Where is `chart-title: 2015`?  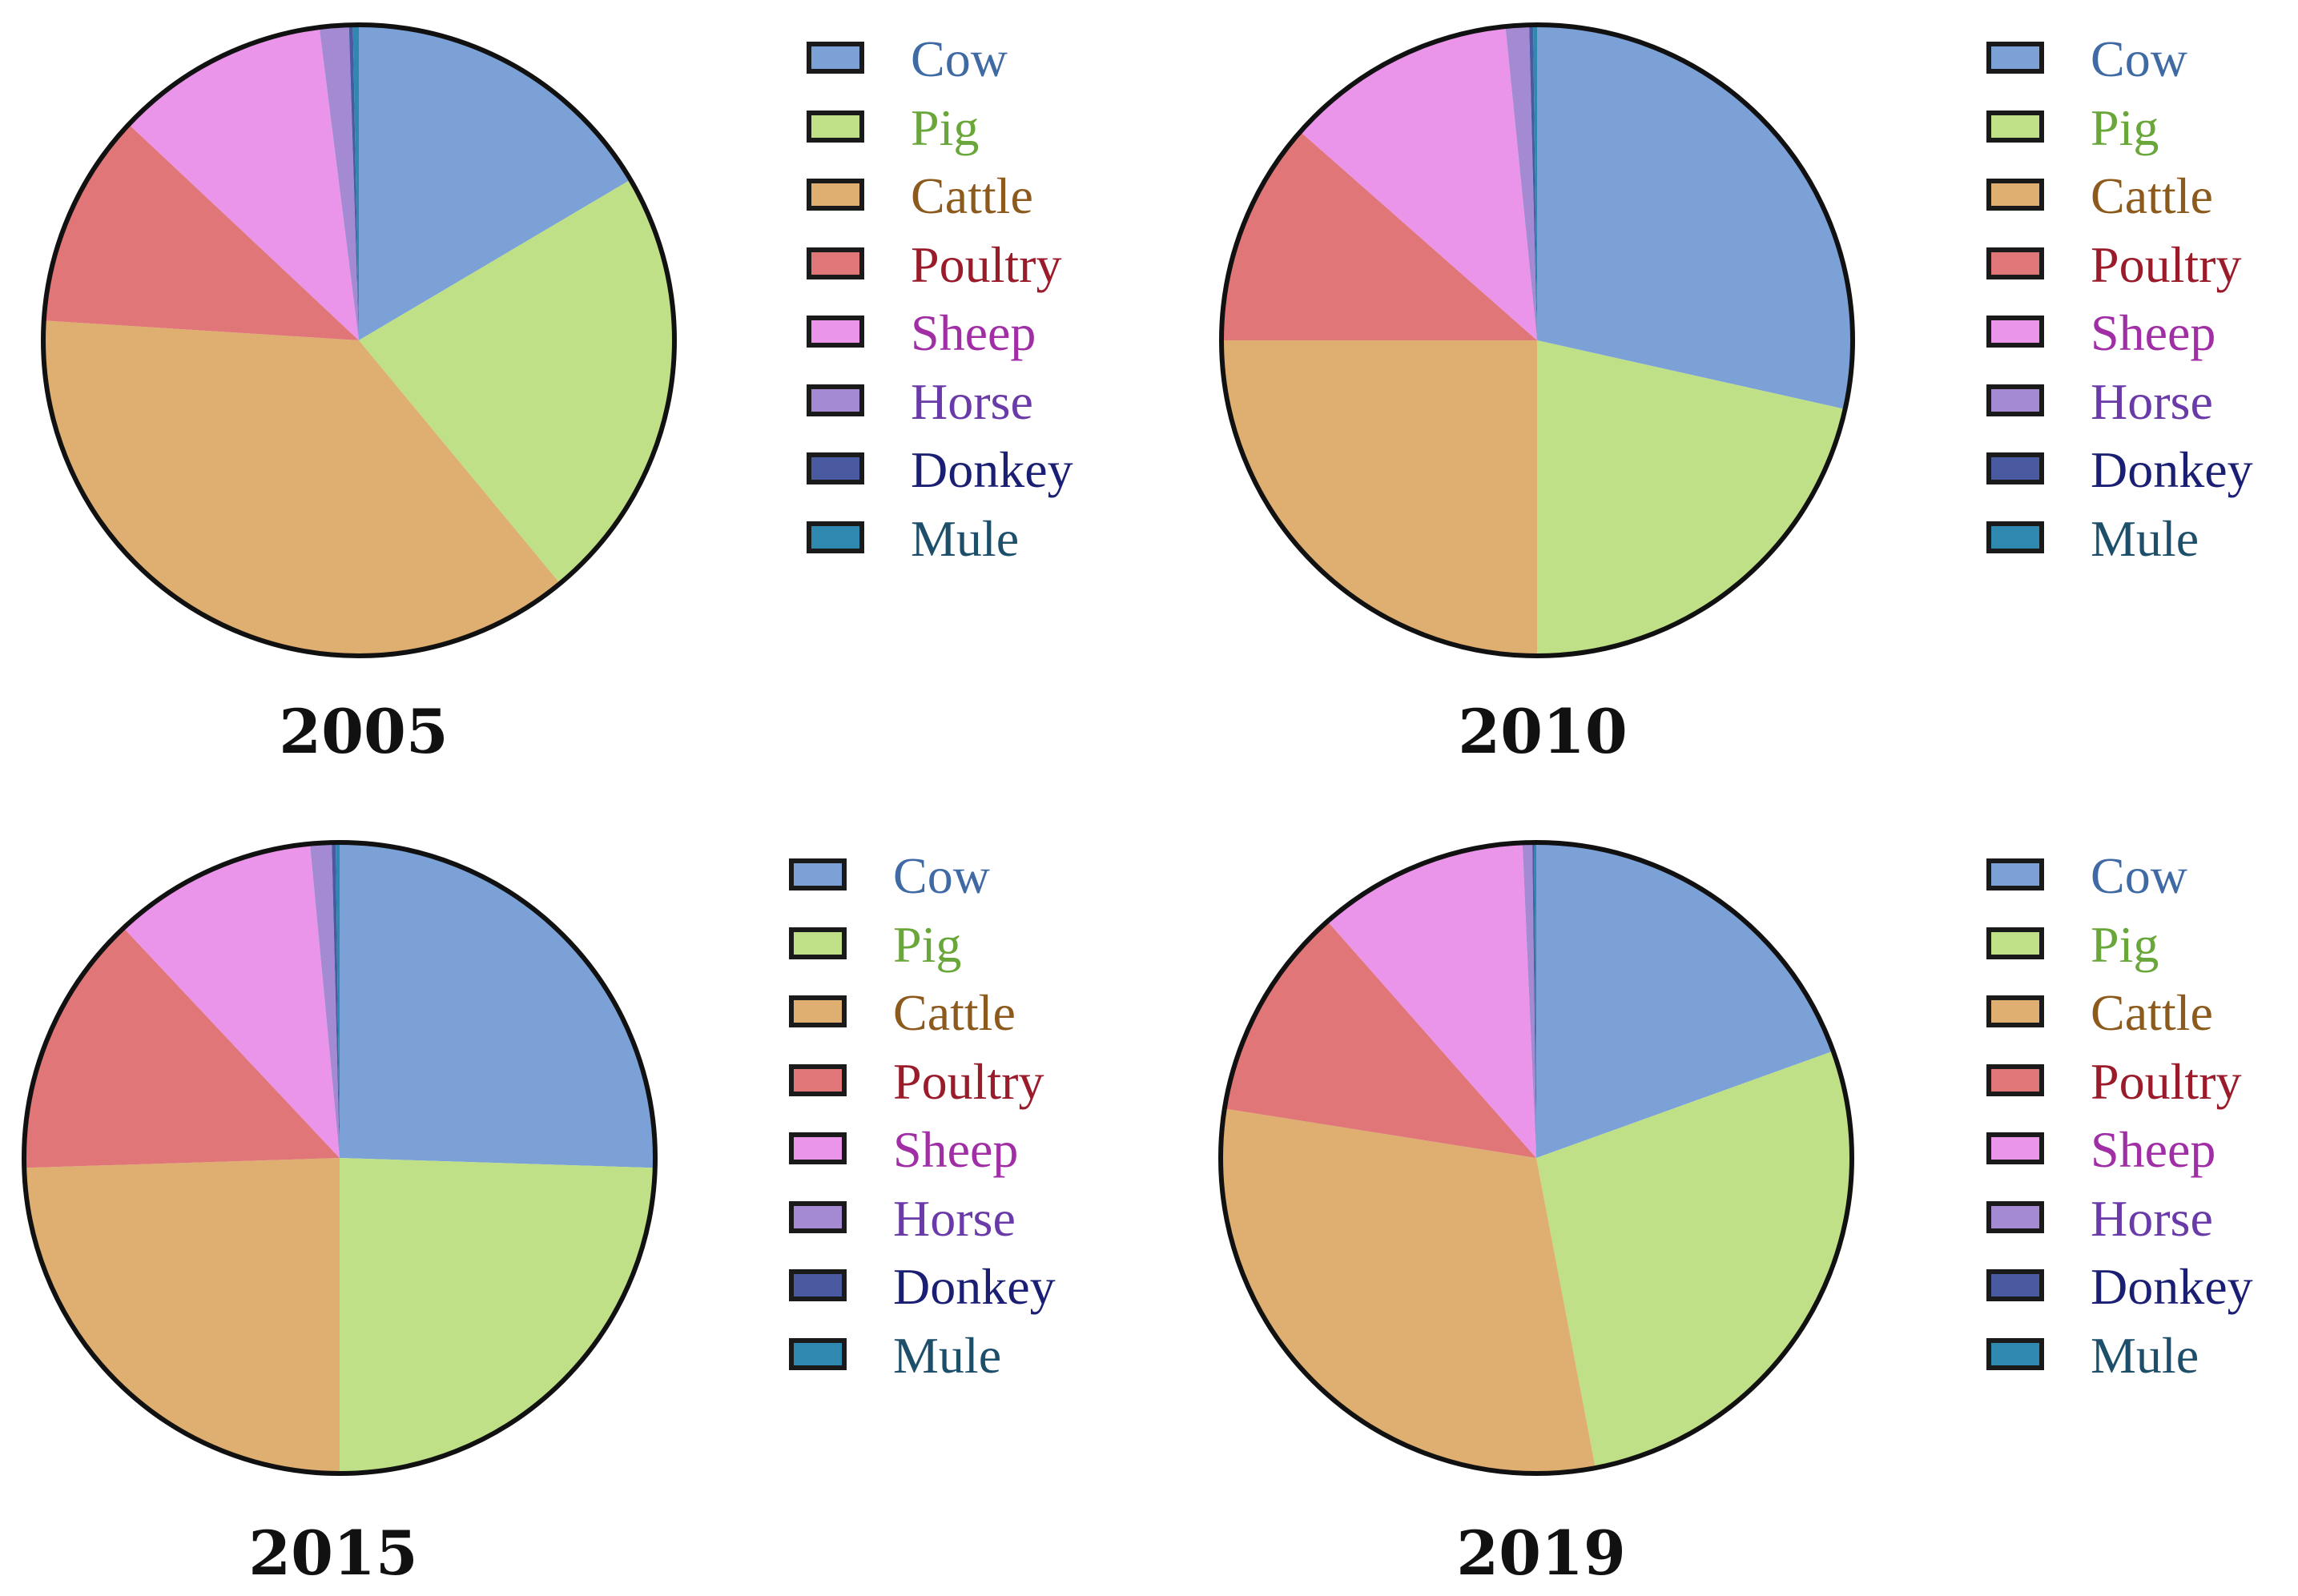 chart-title: 2015 is located at coordinates (333, 1553).